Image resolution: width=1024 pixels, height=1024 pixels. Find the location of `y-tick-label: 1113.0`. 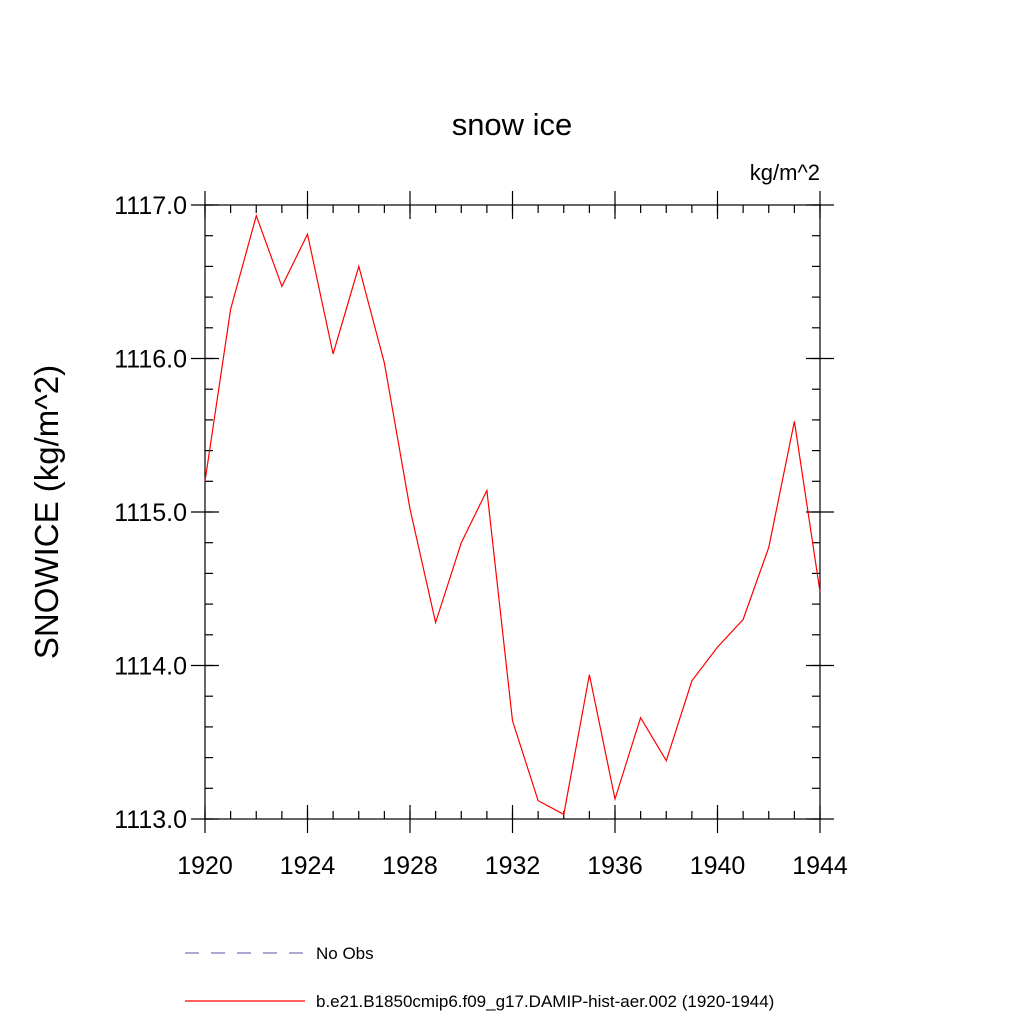

y-tick-label: 1113.0 is located at coordinates (150, 820).